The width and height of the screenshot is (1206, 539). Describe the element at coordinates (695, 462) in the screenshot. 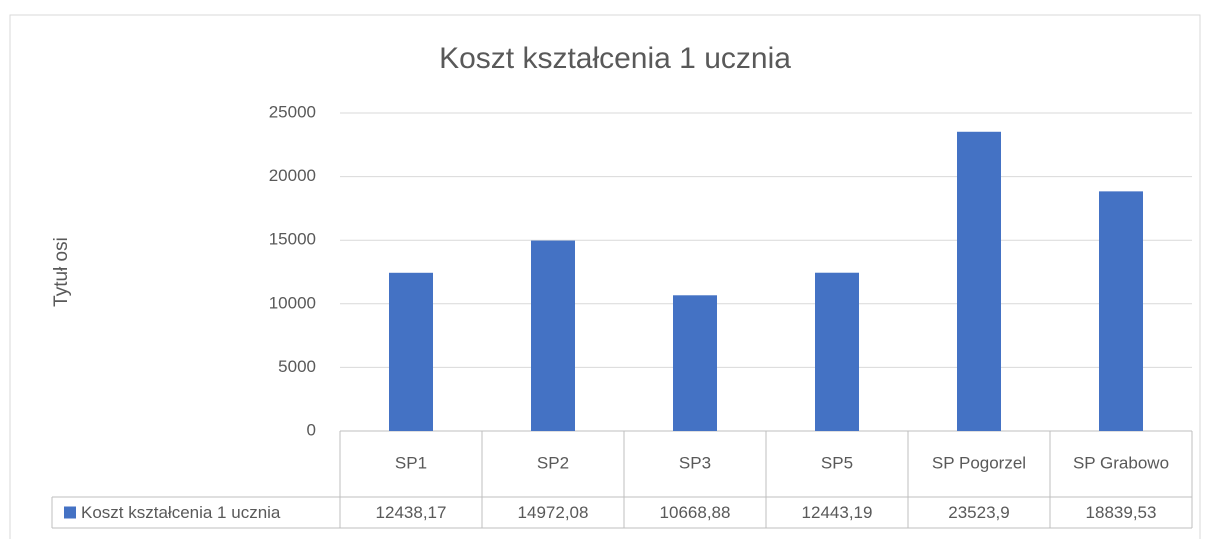

I see `category-label: SP3` at that location.